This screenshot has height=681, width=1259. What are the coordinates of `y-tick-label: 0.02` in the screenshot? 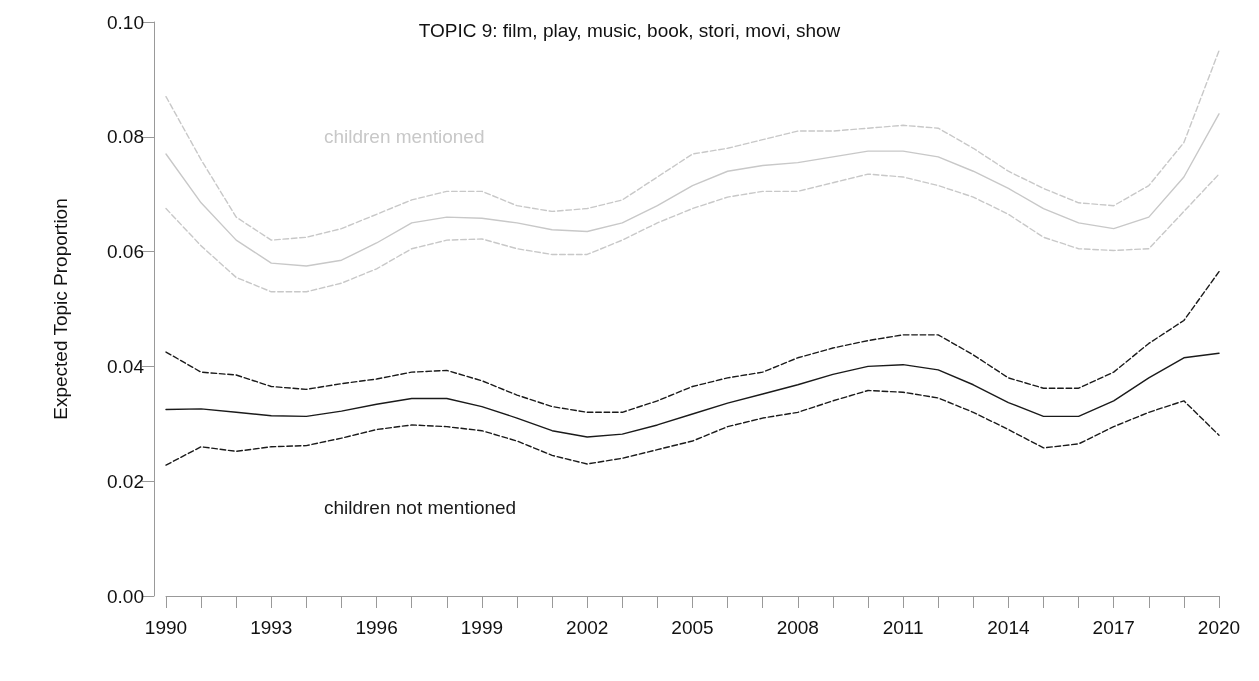 It's located at (125, 481).